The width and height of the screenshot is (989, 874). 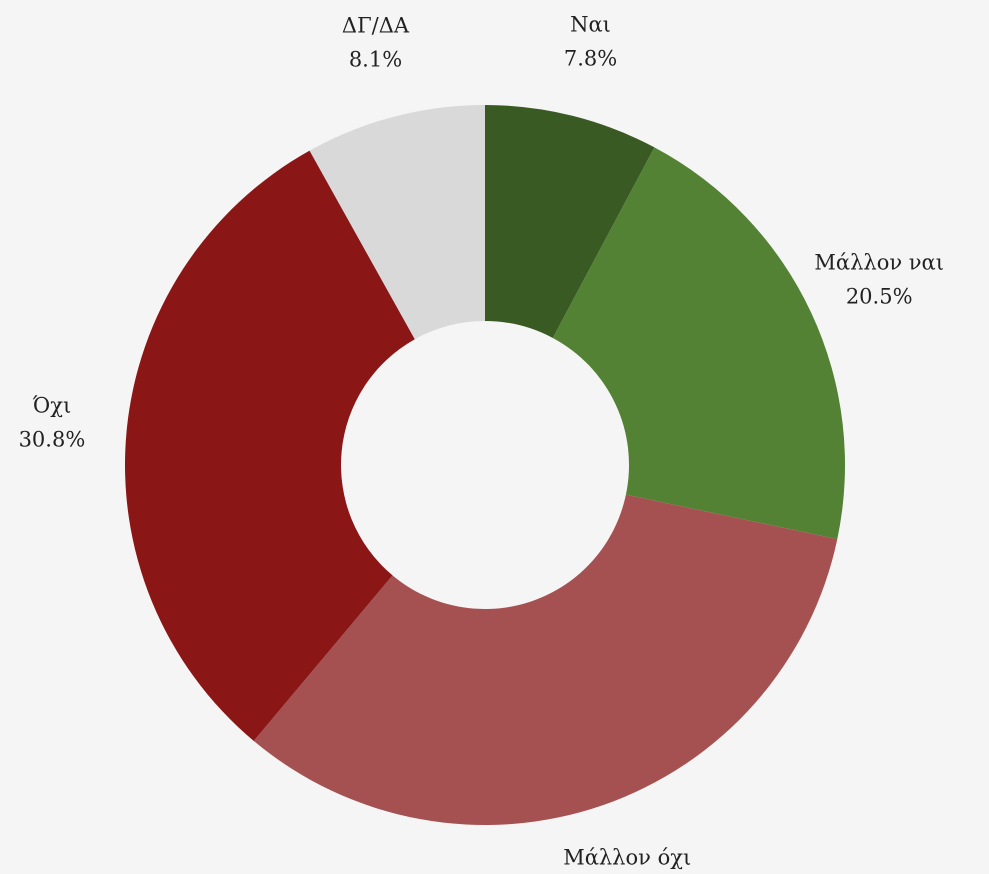 I want to click on slice-label: Μάλλον όχι, so click(x=627, y=858).